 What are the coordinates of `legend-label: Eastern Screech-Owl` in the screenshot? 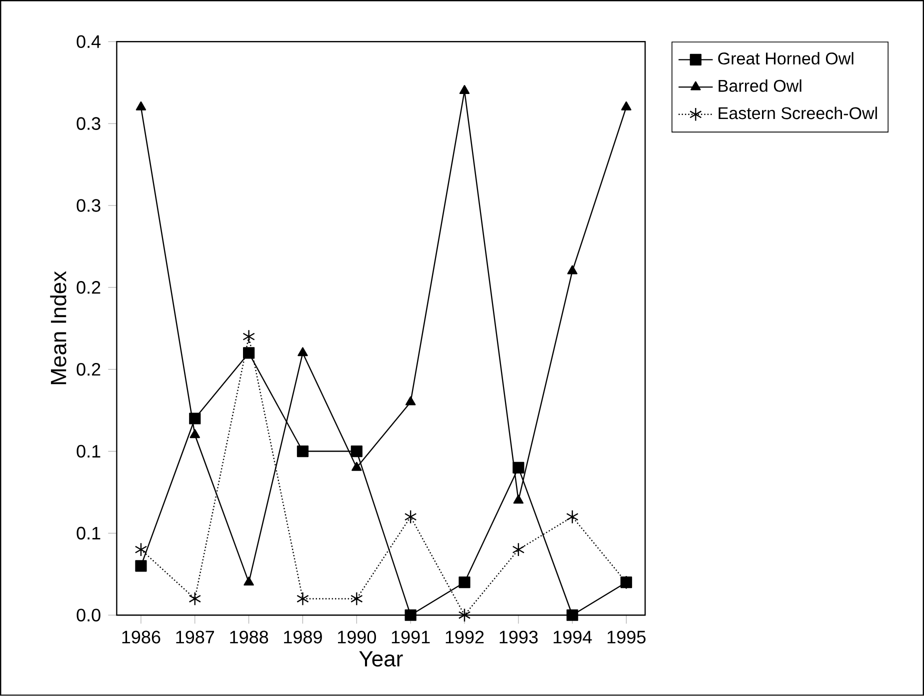 It's located at (797, 113).